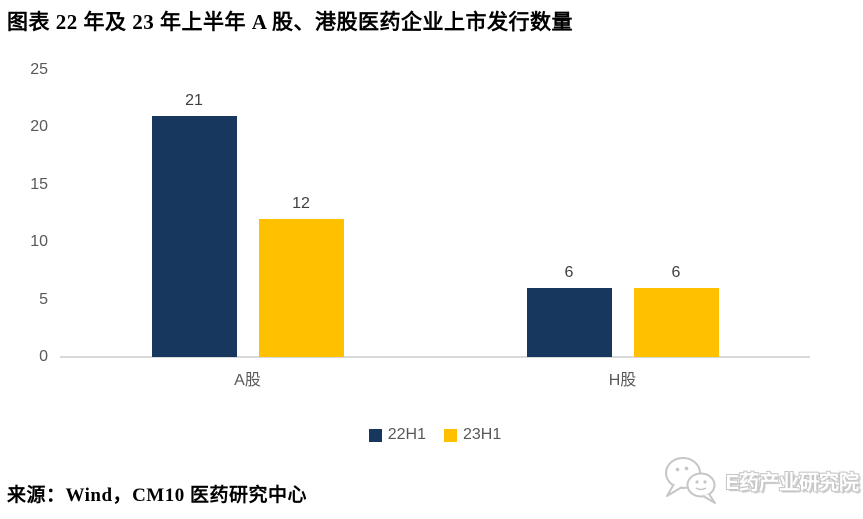 The image size is (863, 519). I want to click on wechat-logo-icon, so click(690, 480).